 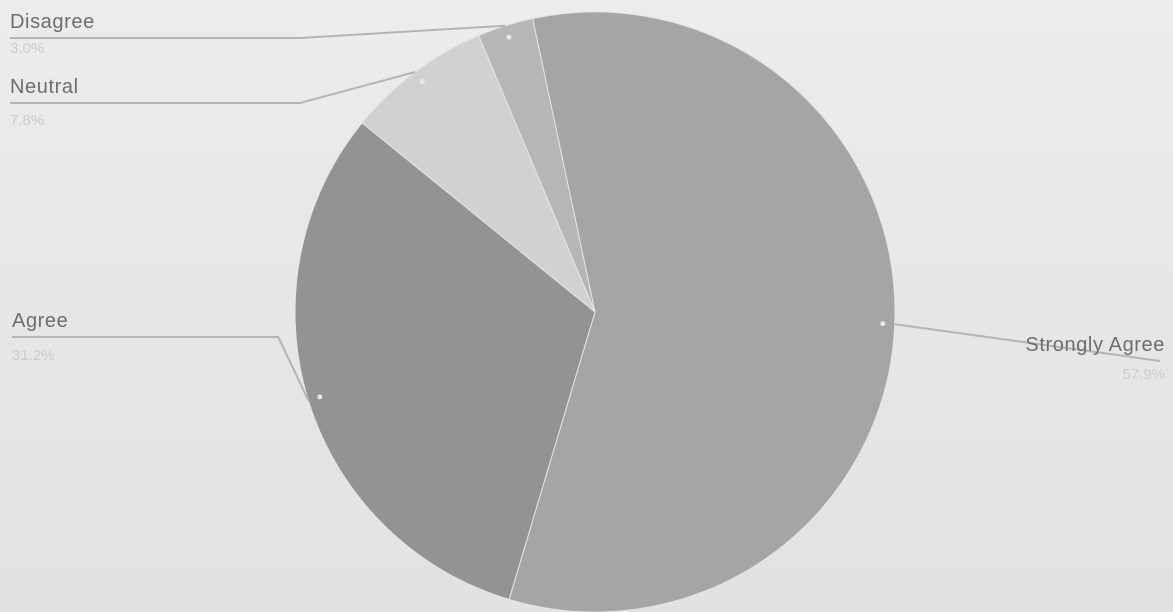 What do you see at coordinates (27, 48) in the screenshot?
I see `pct-disagree: 3.0%` at bounding box center [27, 48].